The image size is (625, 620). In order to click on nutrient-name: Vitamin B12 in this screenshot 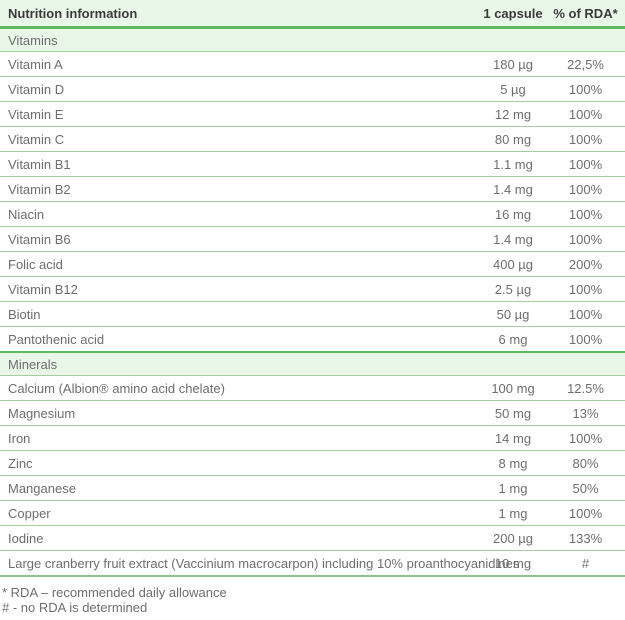, I will do `click(240, 289)`.